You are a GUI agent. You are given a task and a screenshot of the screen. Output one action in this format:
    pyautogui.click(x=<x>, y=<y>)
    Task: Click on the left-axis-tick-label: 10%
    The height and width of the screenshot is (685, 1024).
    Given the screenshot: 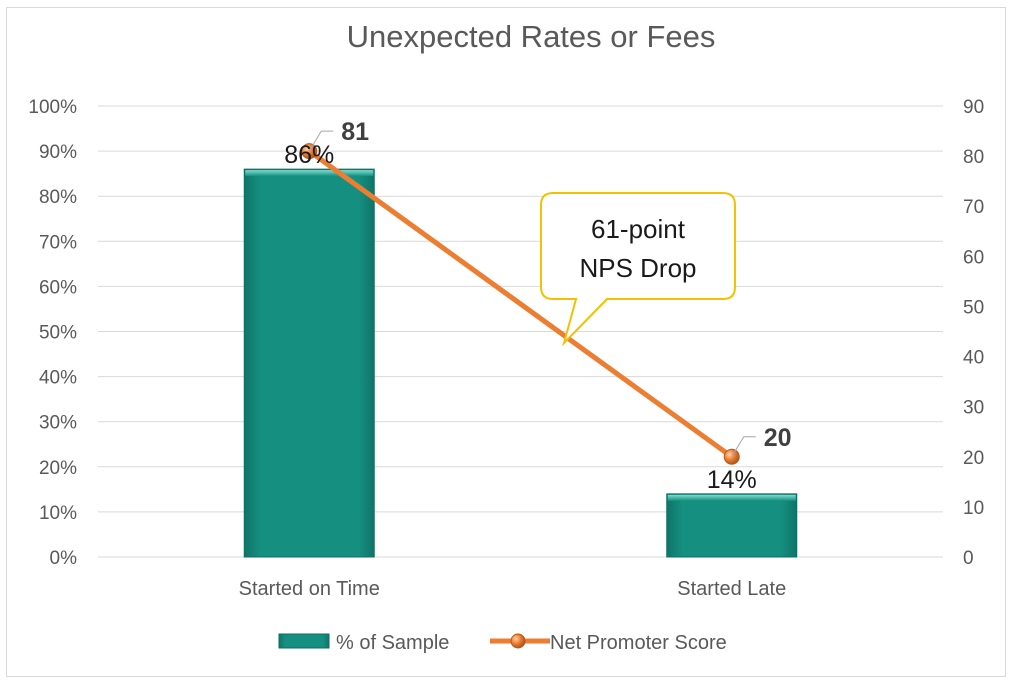 What is the action you would take?
    pyautogui.click(x=58, y=513)
    